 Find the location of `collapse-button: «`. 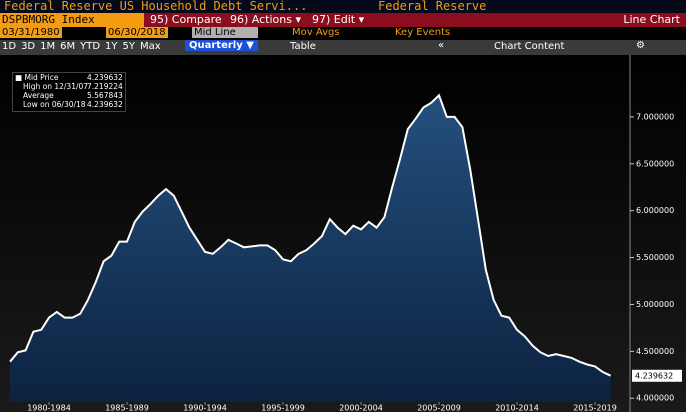

collapse-button: « is located at coordinates (441, 45).